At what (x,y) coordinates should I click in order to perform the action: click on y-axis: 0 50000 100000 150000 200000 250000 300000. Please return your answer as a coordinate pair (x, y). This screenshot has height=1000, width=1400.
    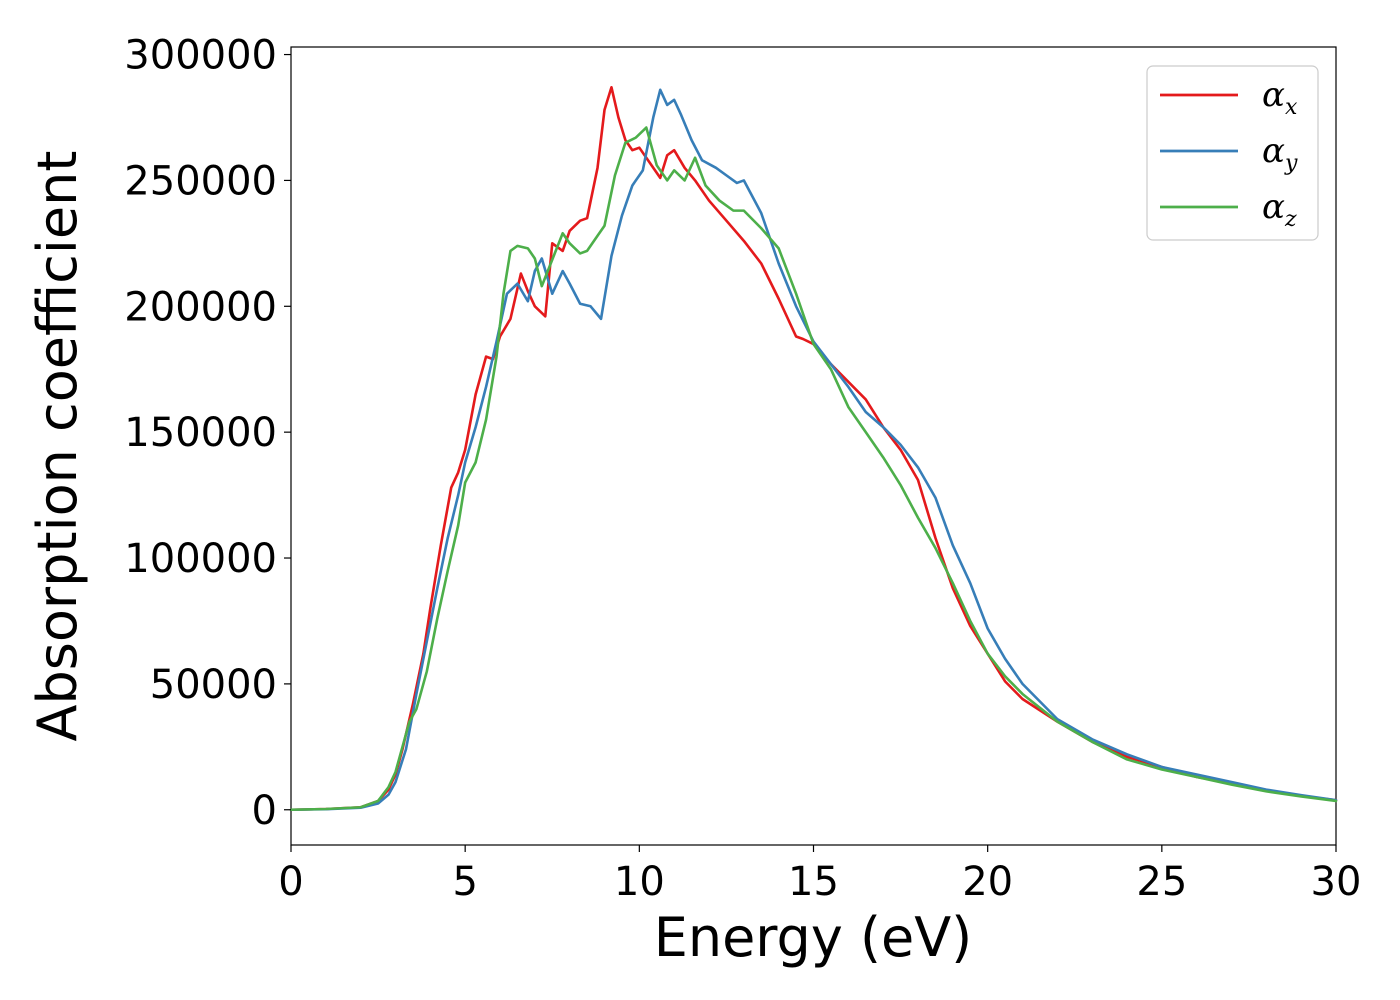
    Looking at the image, I should click on (207, 433).